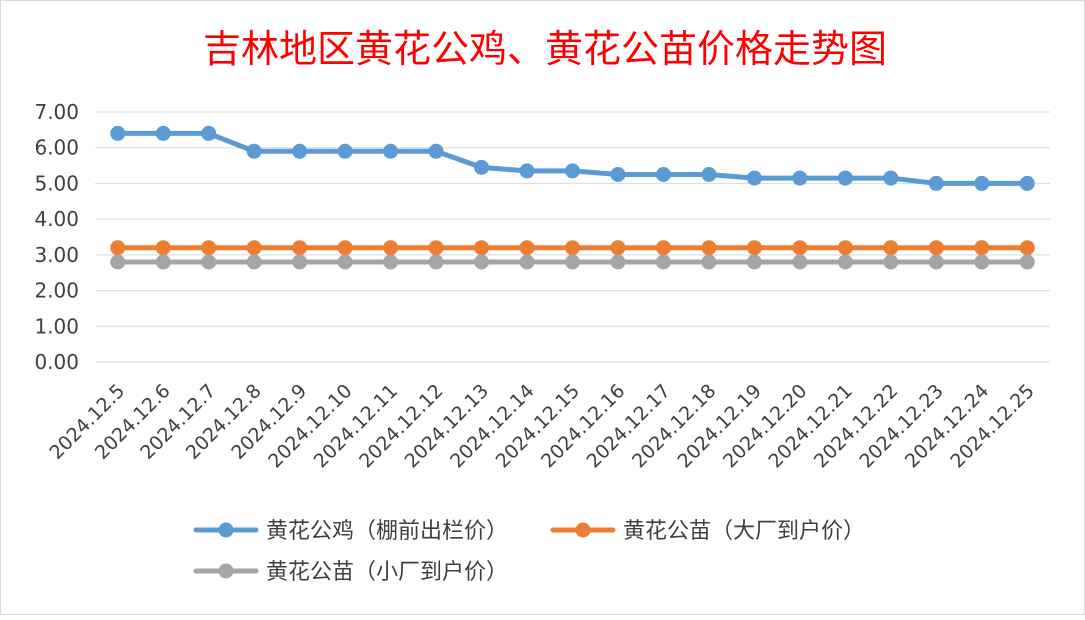 The image size is (1085, 620). What do you see at coordinates (545, 49) in the screenshot?
I see `chart-title: 吉林地区黄花公鸡、黄花公苗价格走势图` at bounding box center [545, 49].